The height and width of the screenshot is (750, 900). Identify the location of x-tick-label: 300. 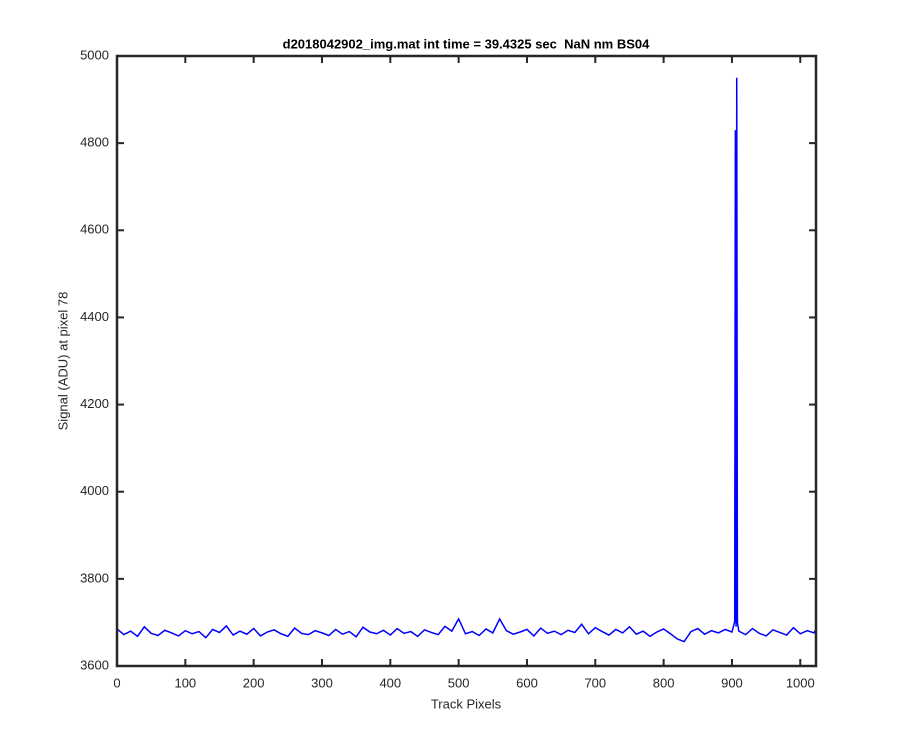
(322, 682).